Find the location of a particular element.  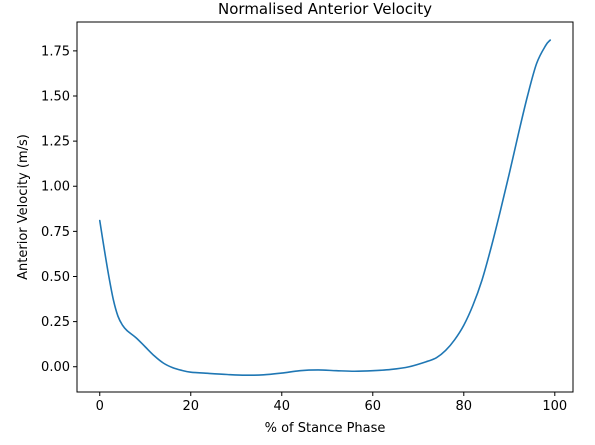

y-tick-label: 1.00 is located at coordinates (55, 187).